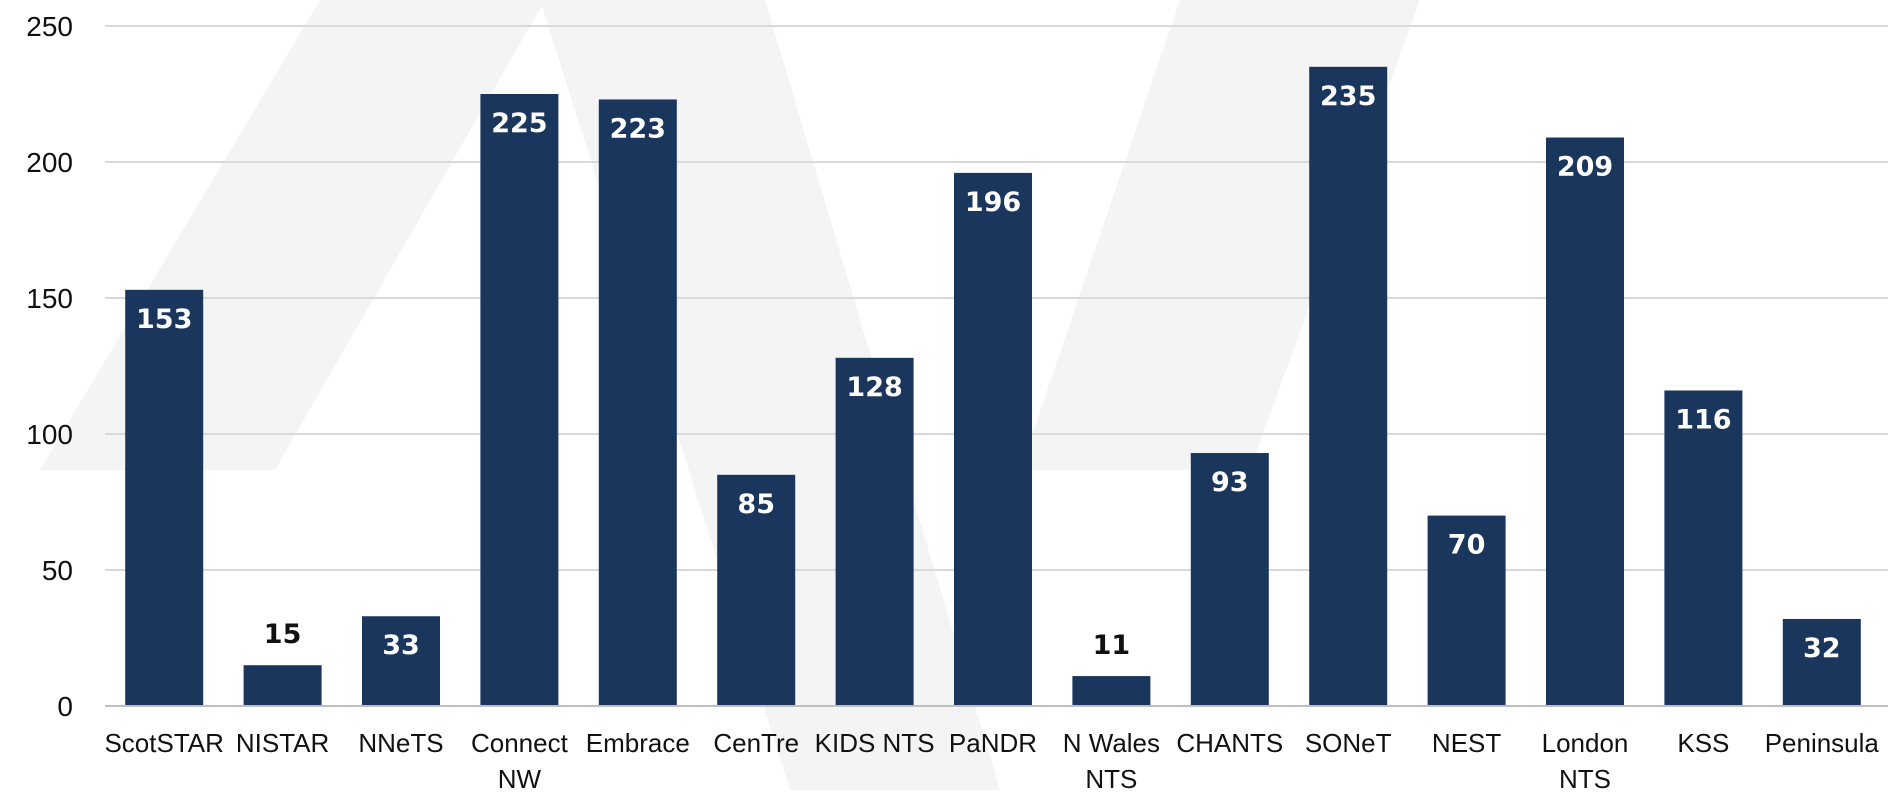 Image resolution: width=1888 pixels, height=794 pixels. I want to click on data-label: 153, so click(164, 319).